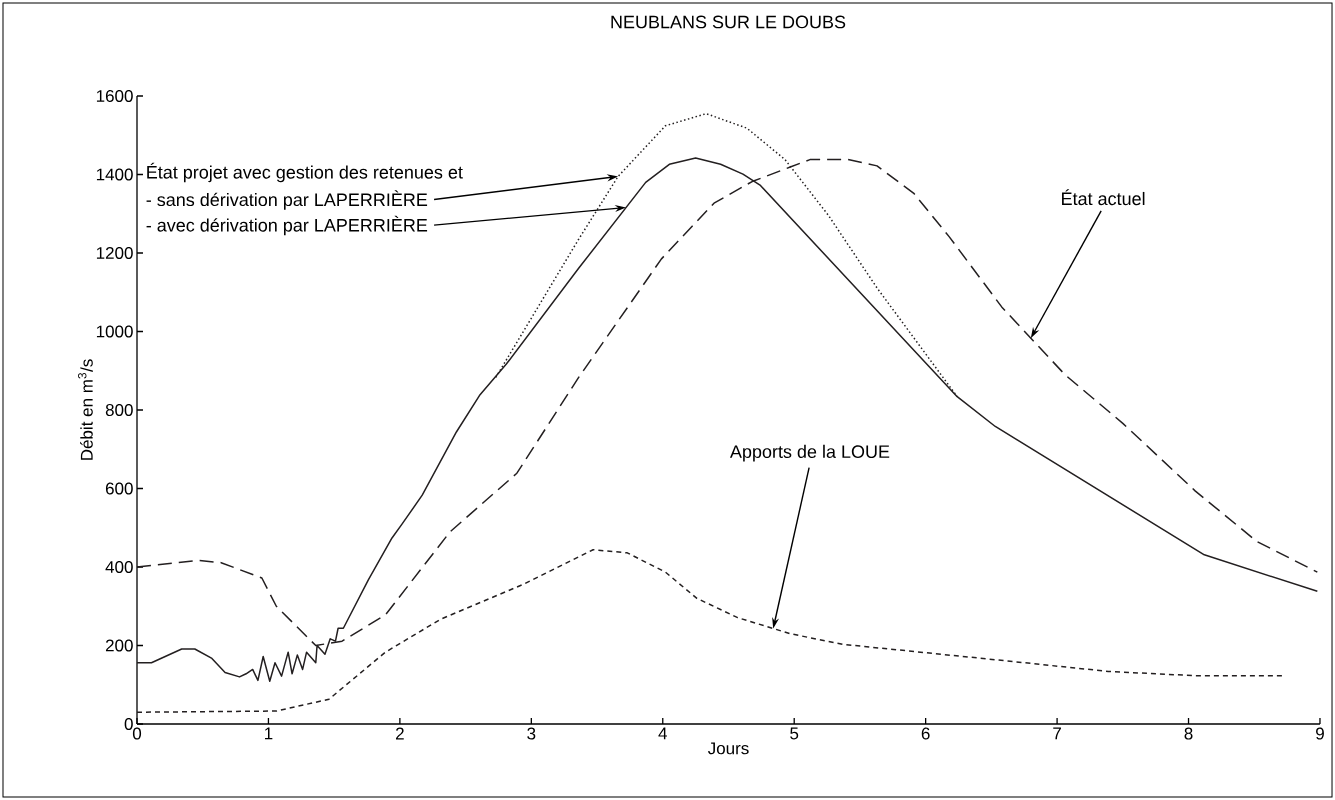  I want to click on annotation: Apports de la LOUE, so click(809, 453).